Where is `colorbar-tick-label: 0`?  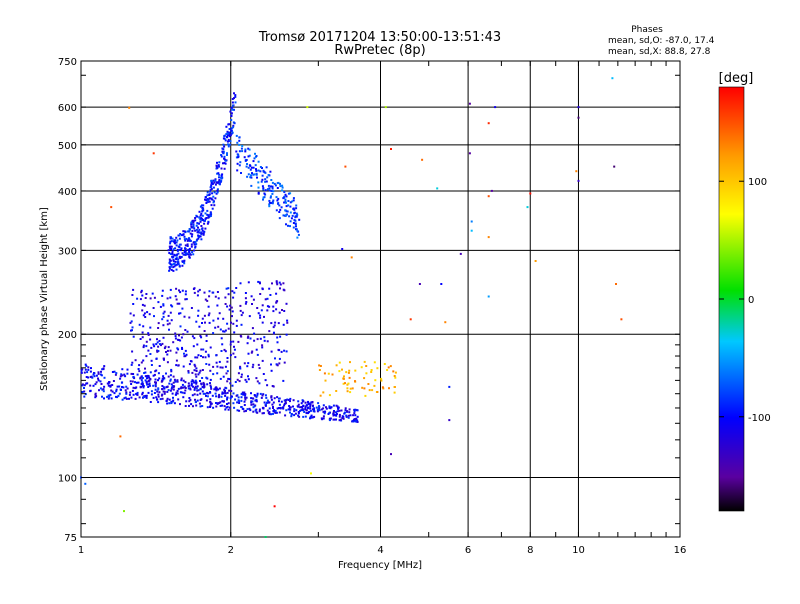 colorbar-tick-label: 0 is located at coordinates (751, 300).